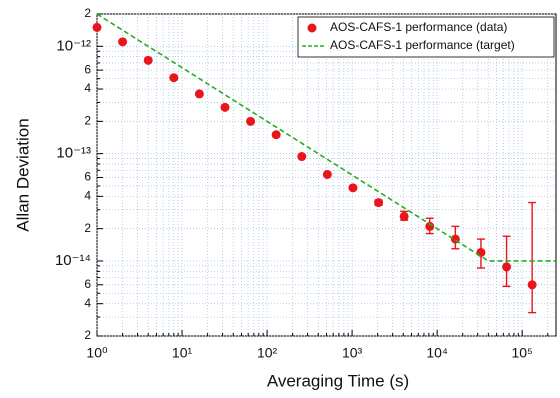 Image resolution: width=560 pixels, height=398 pixels. I want to click on legend-box, so click(426, 37).